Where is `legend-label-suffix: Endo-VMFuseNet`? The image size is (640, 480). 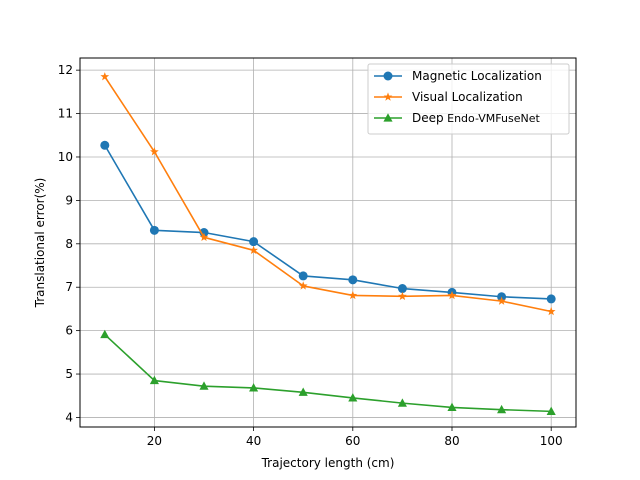
legend-label-suffix: Endo-VMFuseNet is located at coordinates (492, 118).